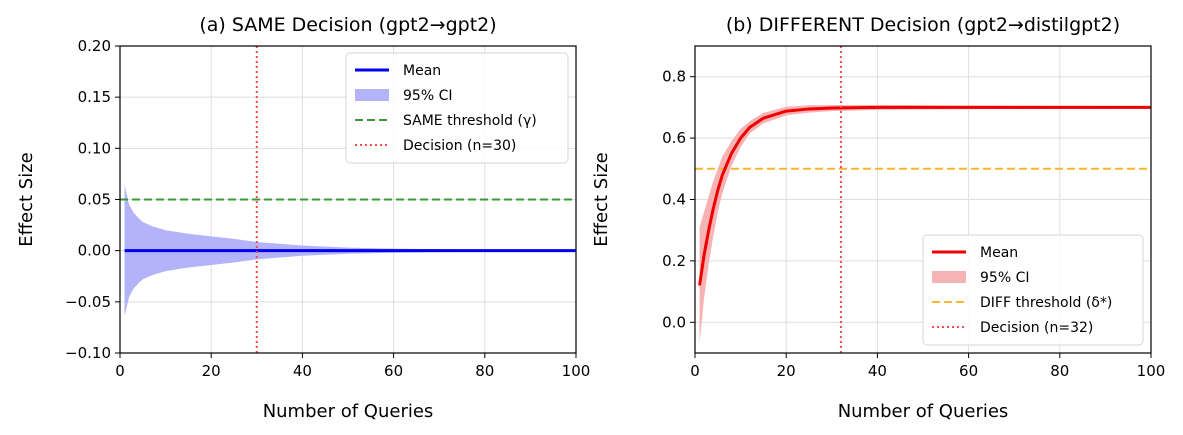 The width and height of the screenshot is (1183, 435). Describe the element at coordinates (470, 121) in the screenshot. I see `legend-label: SAME threshold (γ)` at that location.